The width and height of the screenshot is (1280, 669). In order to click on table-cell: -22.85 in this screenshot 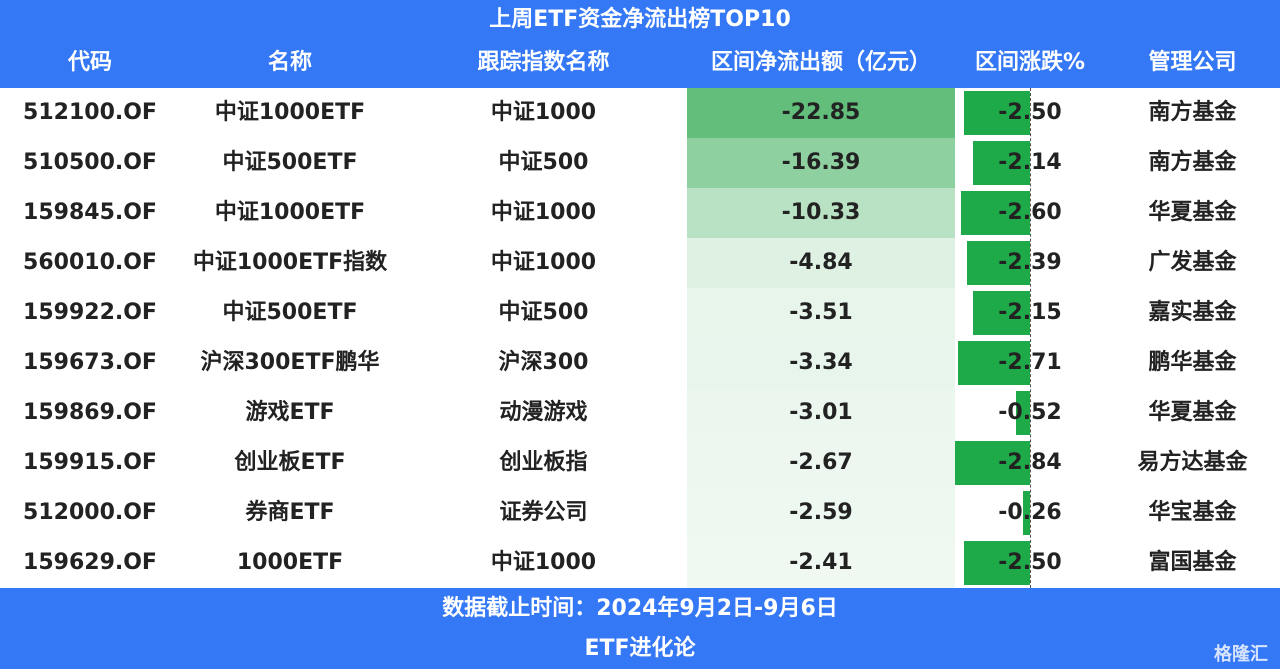, I will do `click(821, 112)`.